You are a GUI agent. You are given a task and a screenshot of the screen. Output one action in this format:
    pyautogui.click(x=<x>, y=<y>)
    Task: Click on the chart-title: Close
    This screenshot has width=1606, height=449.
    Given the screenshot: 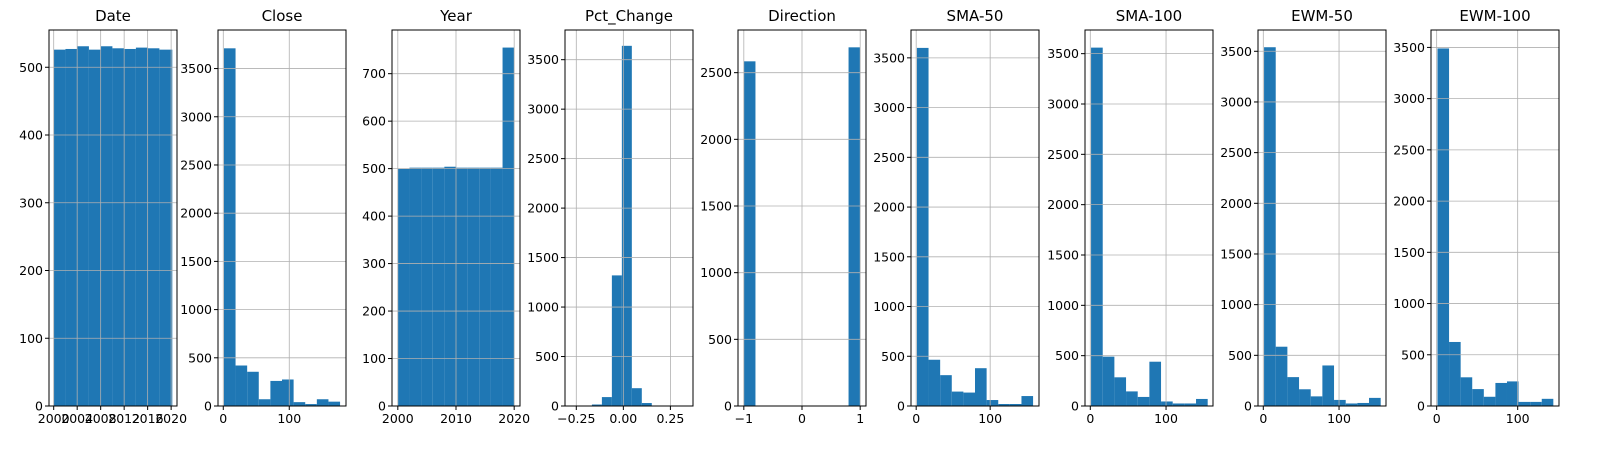 What is the action you would take?
    pyautogui.click(x=282, y=16)
    